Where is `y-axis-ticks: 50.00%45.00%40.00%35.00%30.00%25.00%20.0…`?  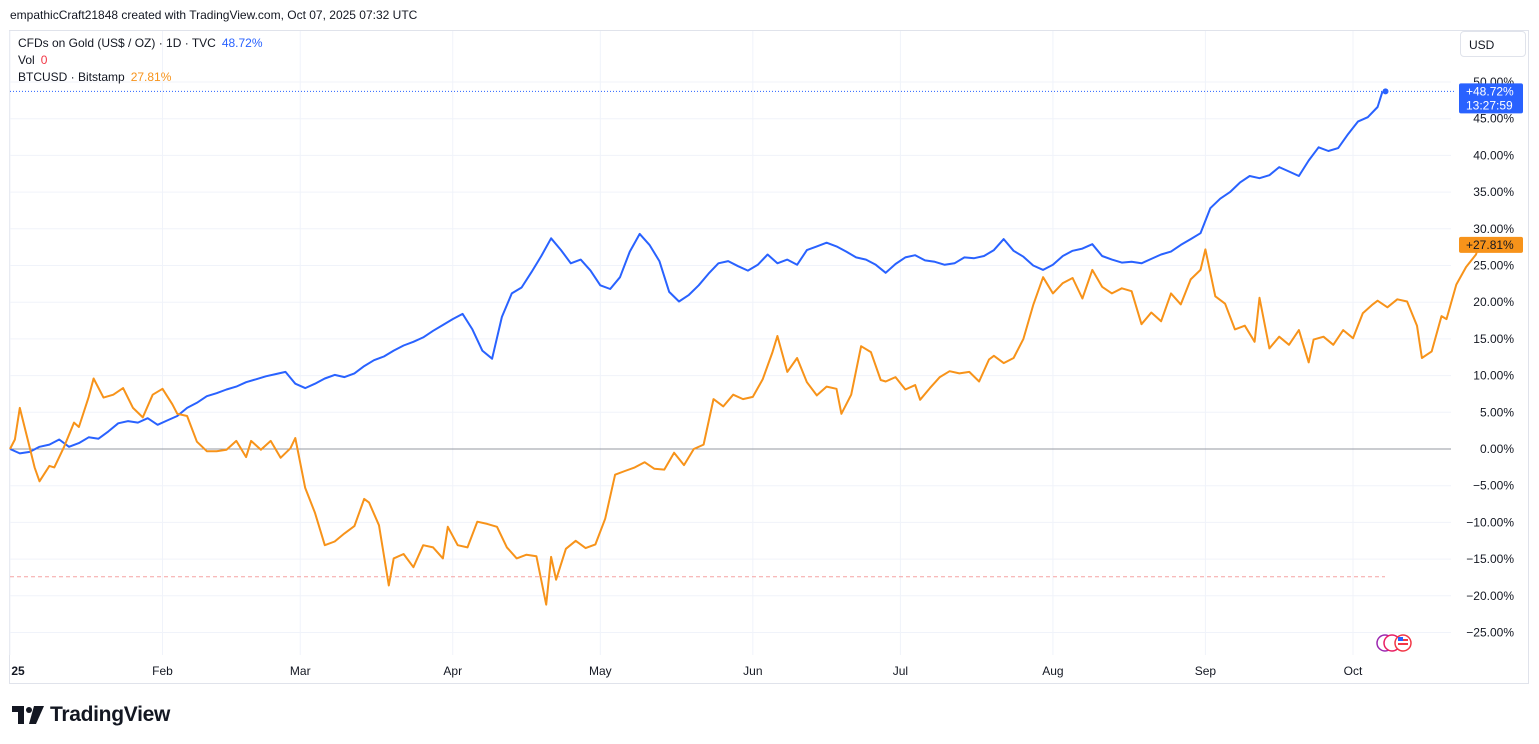 y-axis-ticks: 50.00%45.00%40.00%35.00%30.00%25.00%20.0… is located at coordinates (1490, 357).